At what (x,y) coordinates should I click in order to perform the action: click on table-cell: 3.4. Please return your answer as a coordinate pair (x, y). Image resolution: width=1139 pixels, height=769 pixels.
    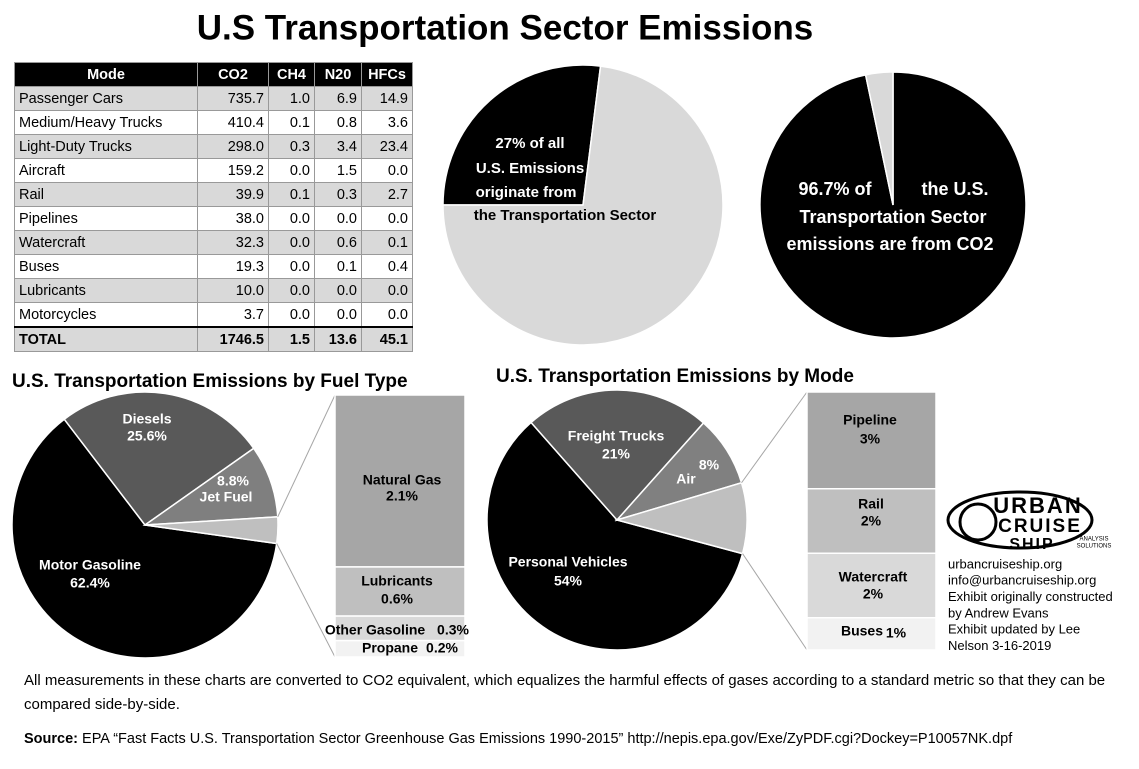
    Looking at the image, I should click on (338, 146).